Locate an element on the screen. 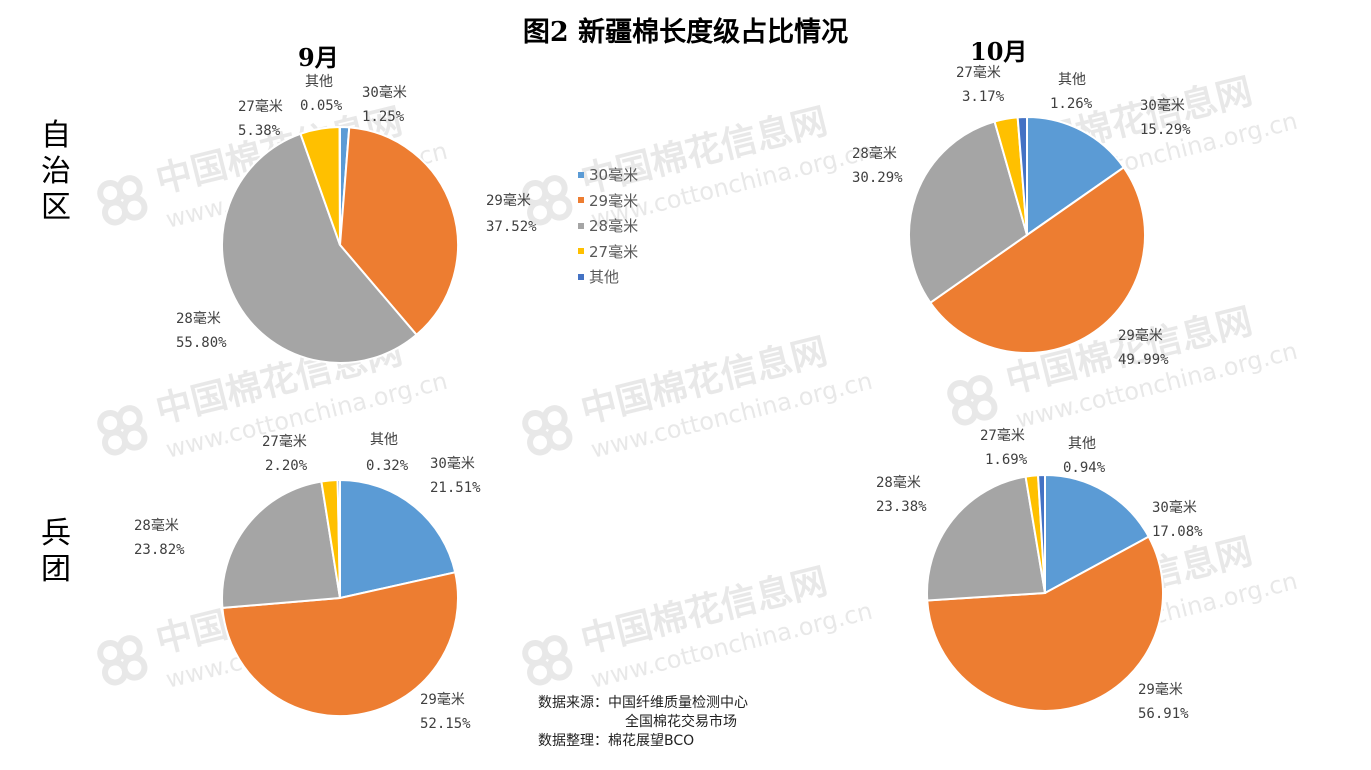 This screenshot has height=770, width=1371. slice-value-label: 0.32% is located at coordinates (387, 466).